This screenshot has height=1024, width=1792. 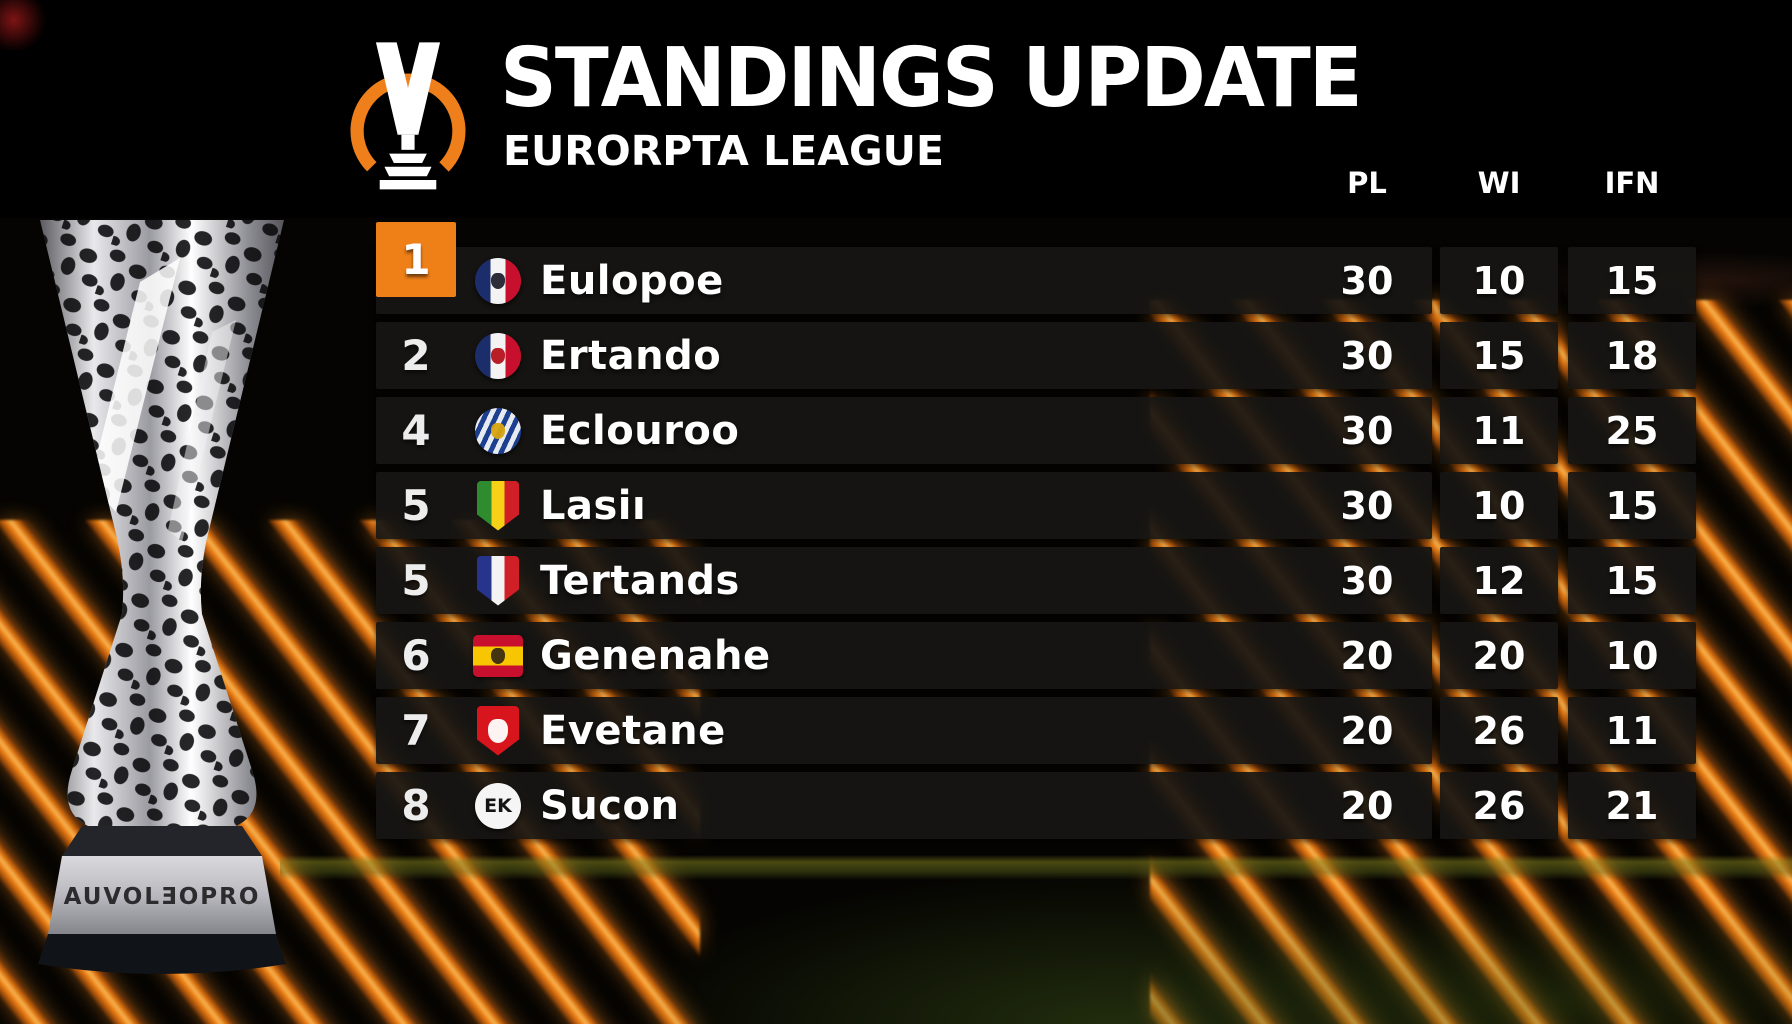 What do you see at coordinates (904, 355) in the screenshot?
I see `row-main-panel: 2 Ertando 30` at bounding box center [904, 355].